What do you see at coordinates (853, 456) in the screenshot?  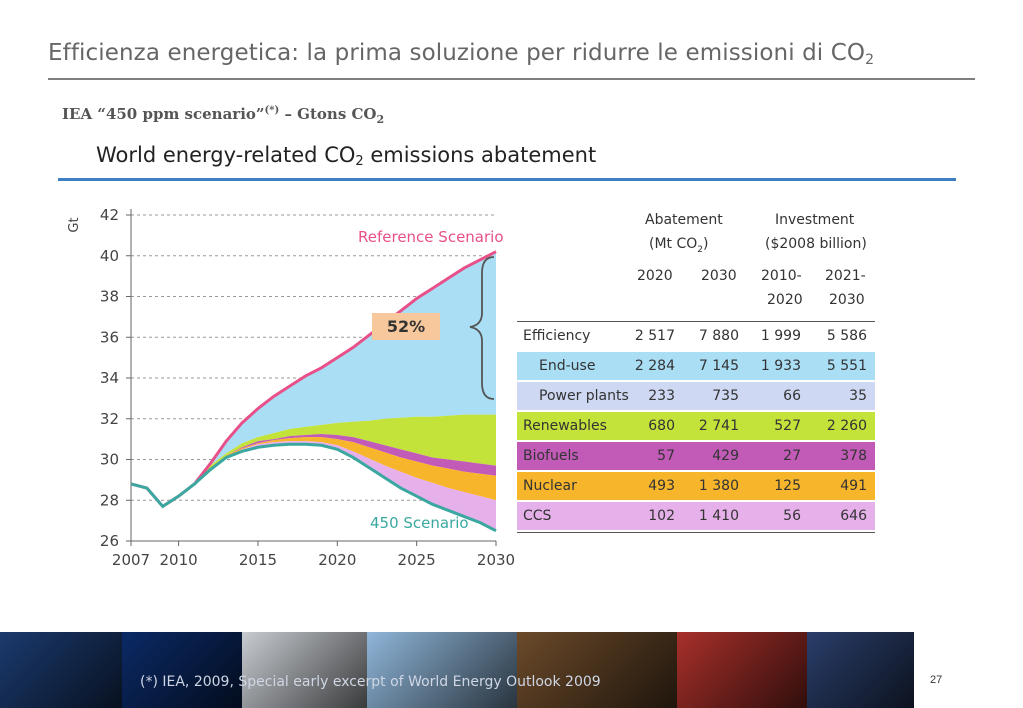 I see `investment-2021-2030: 378` at bounding box center [853, 456].